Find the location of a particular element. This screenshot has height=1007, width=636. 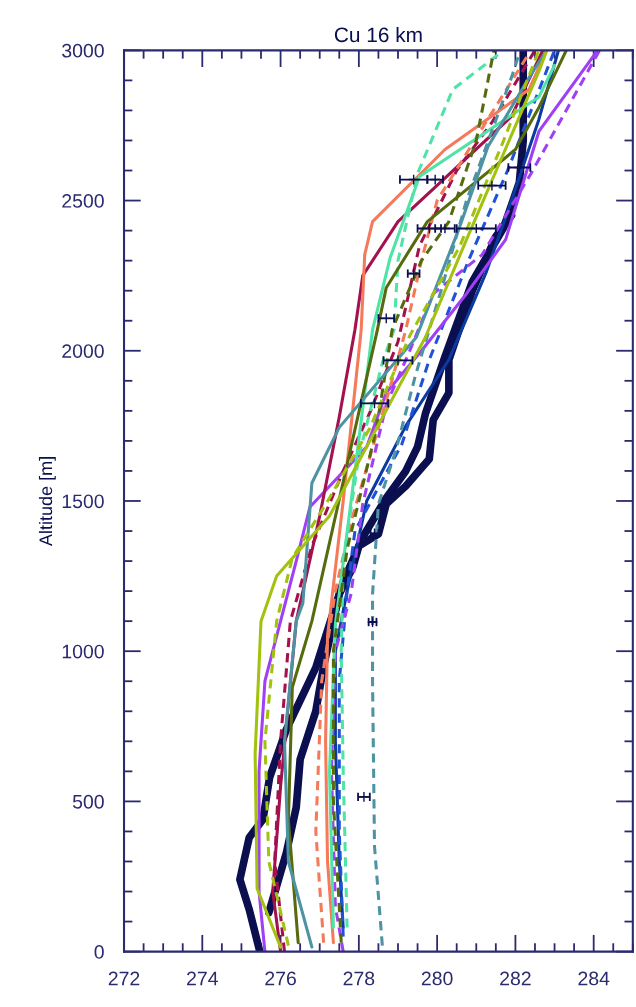

y-tick-label: 2000 is located at coordinates (83, 351).